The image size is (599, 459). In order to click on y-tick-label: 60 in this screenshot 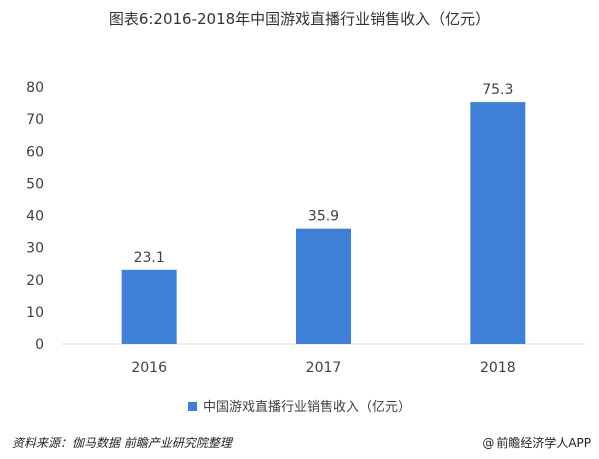, I will do `click(35, 152)`.